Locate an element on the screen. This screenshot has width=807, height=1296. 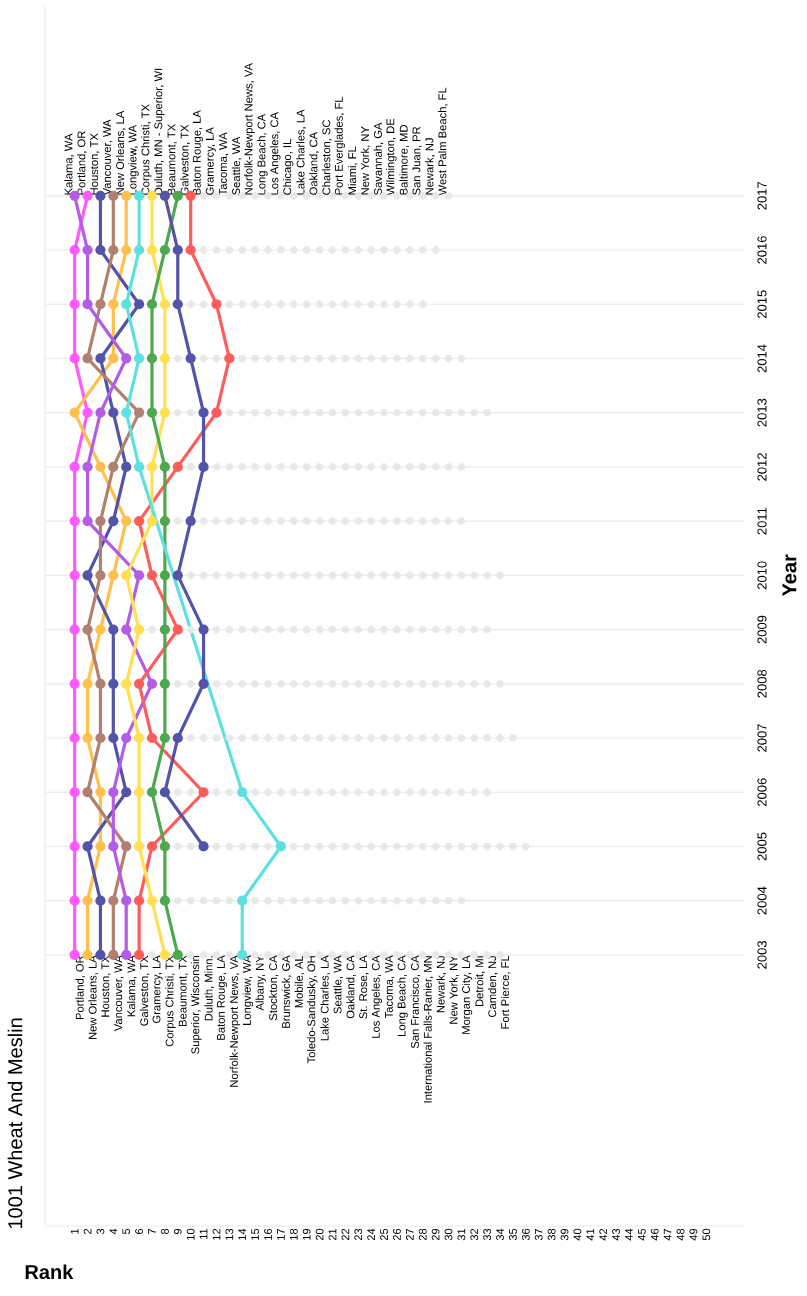
annotation: New Orleans, LA is located at coordinates (93, 997).